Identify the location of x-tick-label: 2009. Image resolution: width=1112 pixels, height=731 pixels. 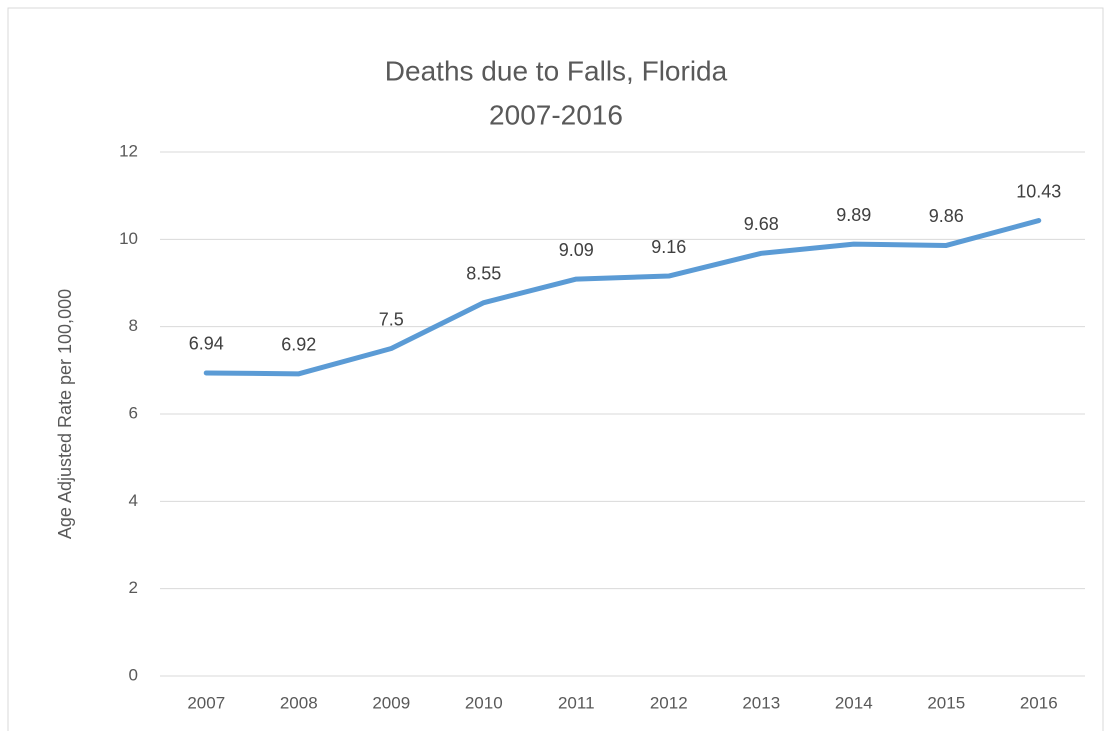
(391, 702).